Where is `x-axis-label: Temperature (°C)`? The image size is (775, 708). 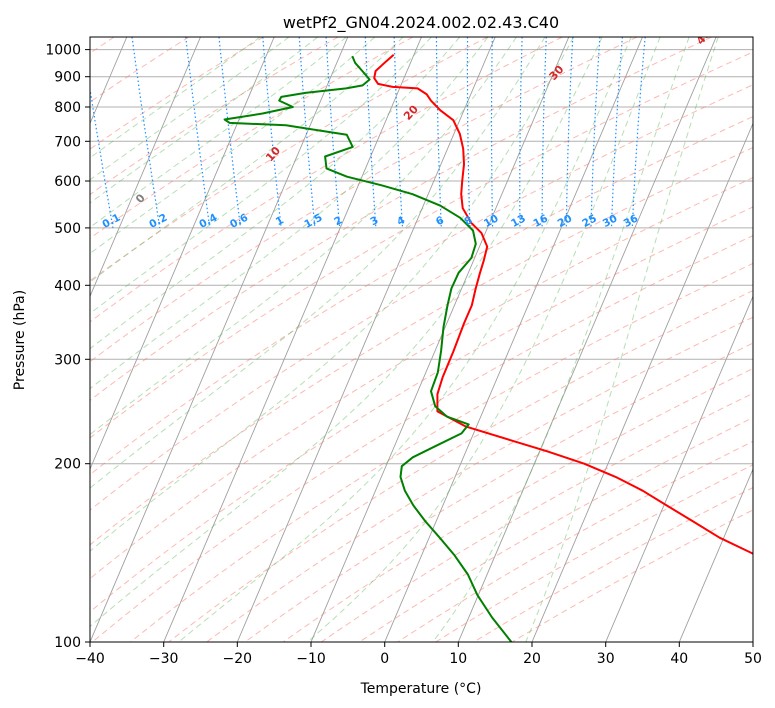
x-axis-label: Temperature (°C) is located at coordinates (421, 689).